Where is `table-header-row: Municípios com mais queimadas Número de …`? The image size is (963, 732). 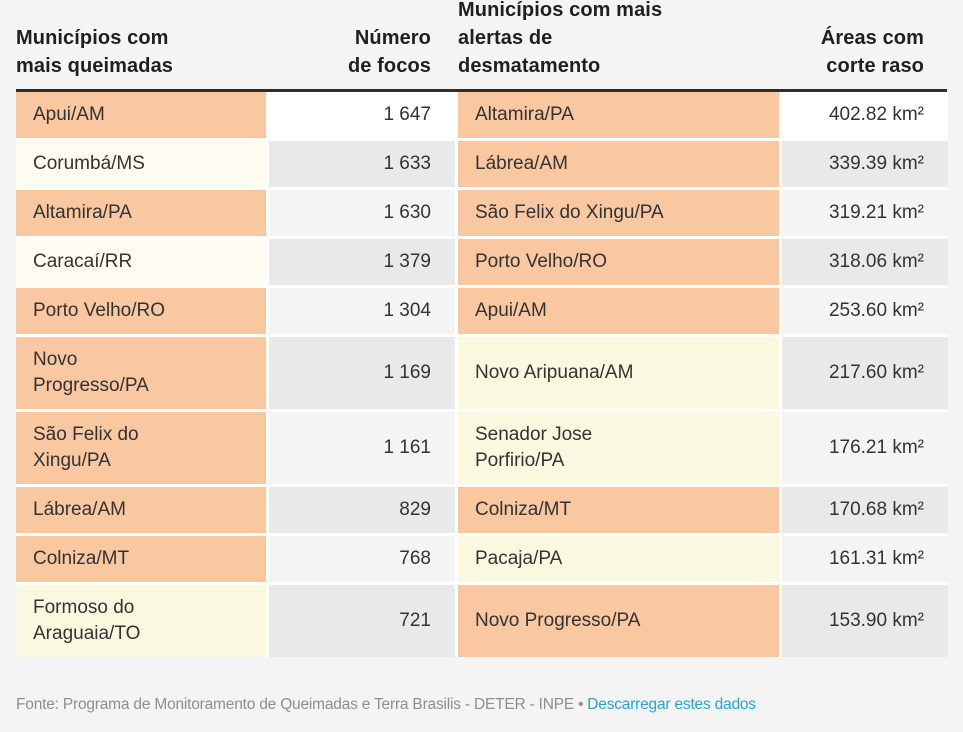
table-header-row: Municípios com mais queimadas Número de … is located at coordinates (481, 44).